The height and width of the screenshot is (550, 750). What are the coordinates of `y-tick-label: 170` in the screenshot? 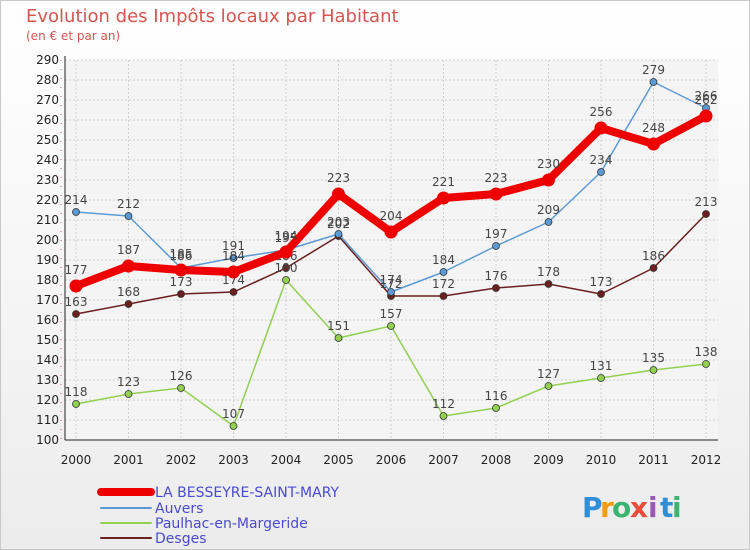 It's located at (47, 300).